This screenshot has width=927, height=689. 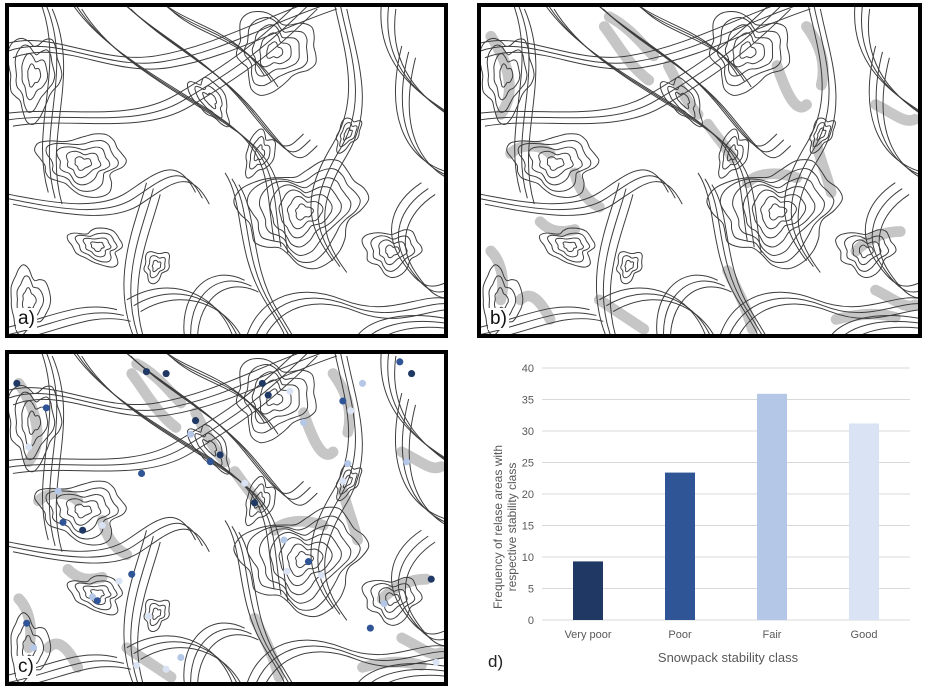 I want to click on x-tick-label: Very poor, so click(x=587, y=635).